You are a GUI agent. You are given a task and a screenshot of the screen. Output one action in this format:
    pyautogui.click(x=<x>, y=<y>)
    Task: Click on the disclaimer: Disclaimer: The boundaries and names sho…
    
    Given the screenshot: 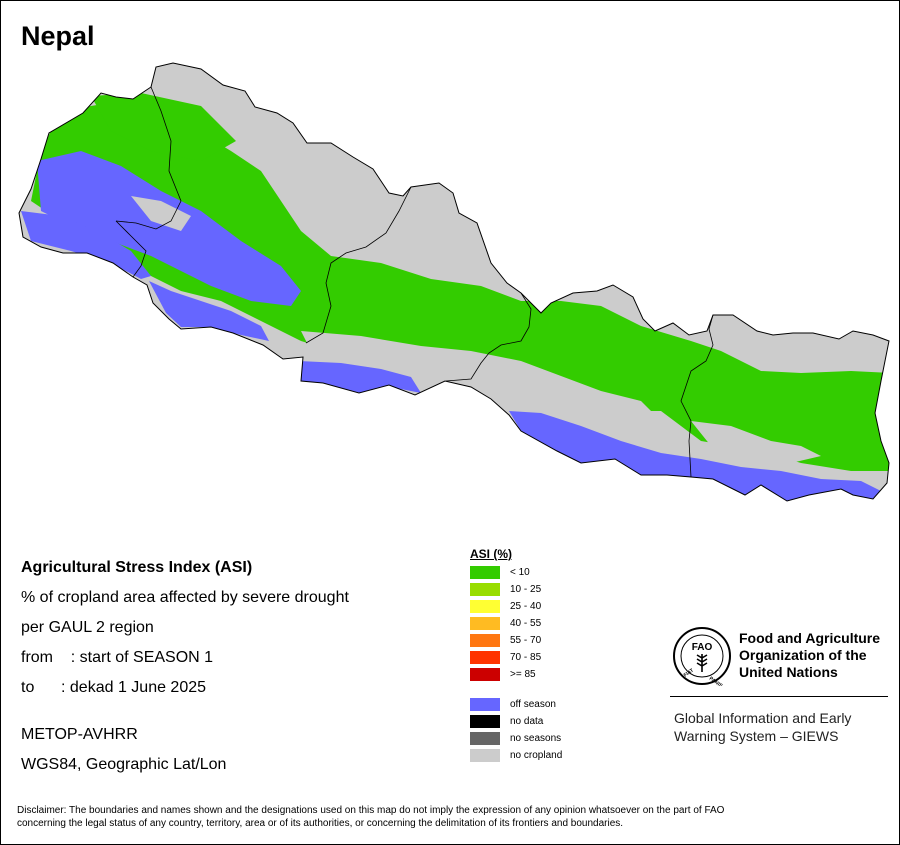 What is the action you would take?
    pyautogui.click(x=371, y=817)
    